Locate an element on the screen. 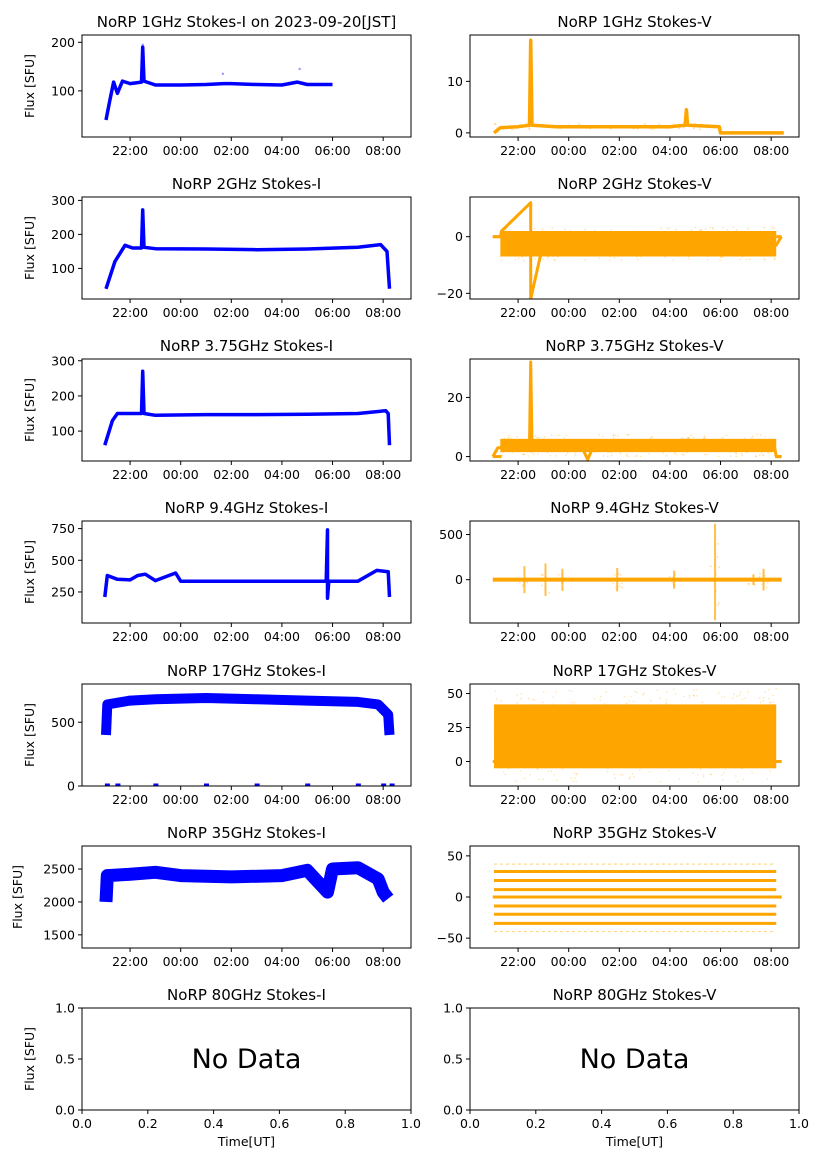  series-line is located at coordinates (247, 407).